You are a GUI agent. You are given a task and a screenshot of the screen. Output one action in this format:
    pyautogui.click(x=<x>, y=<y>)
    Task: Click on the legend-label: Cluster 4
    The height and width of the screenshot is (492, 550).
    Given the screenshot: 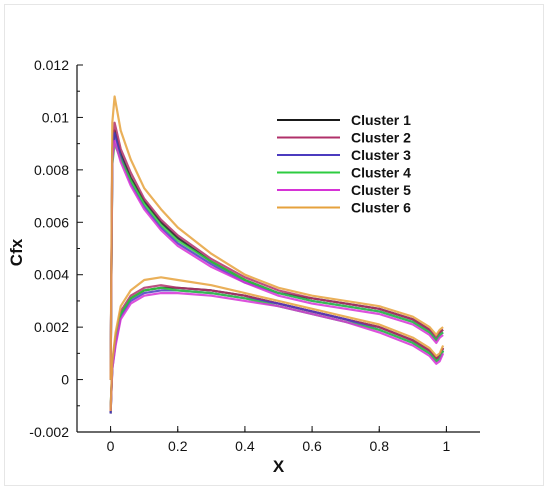 What is the action you would take?
    pyautogui.click(x=381, y=173)
    